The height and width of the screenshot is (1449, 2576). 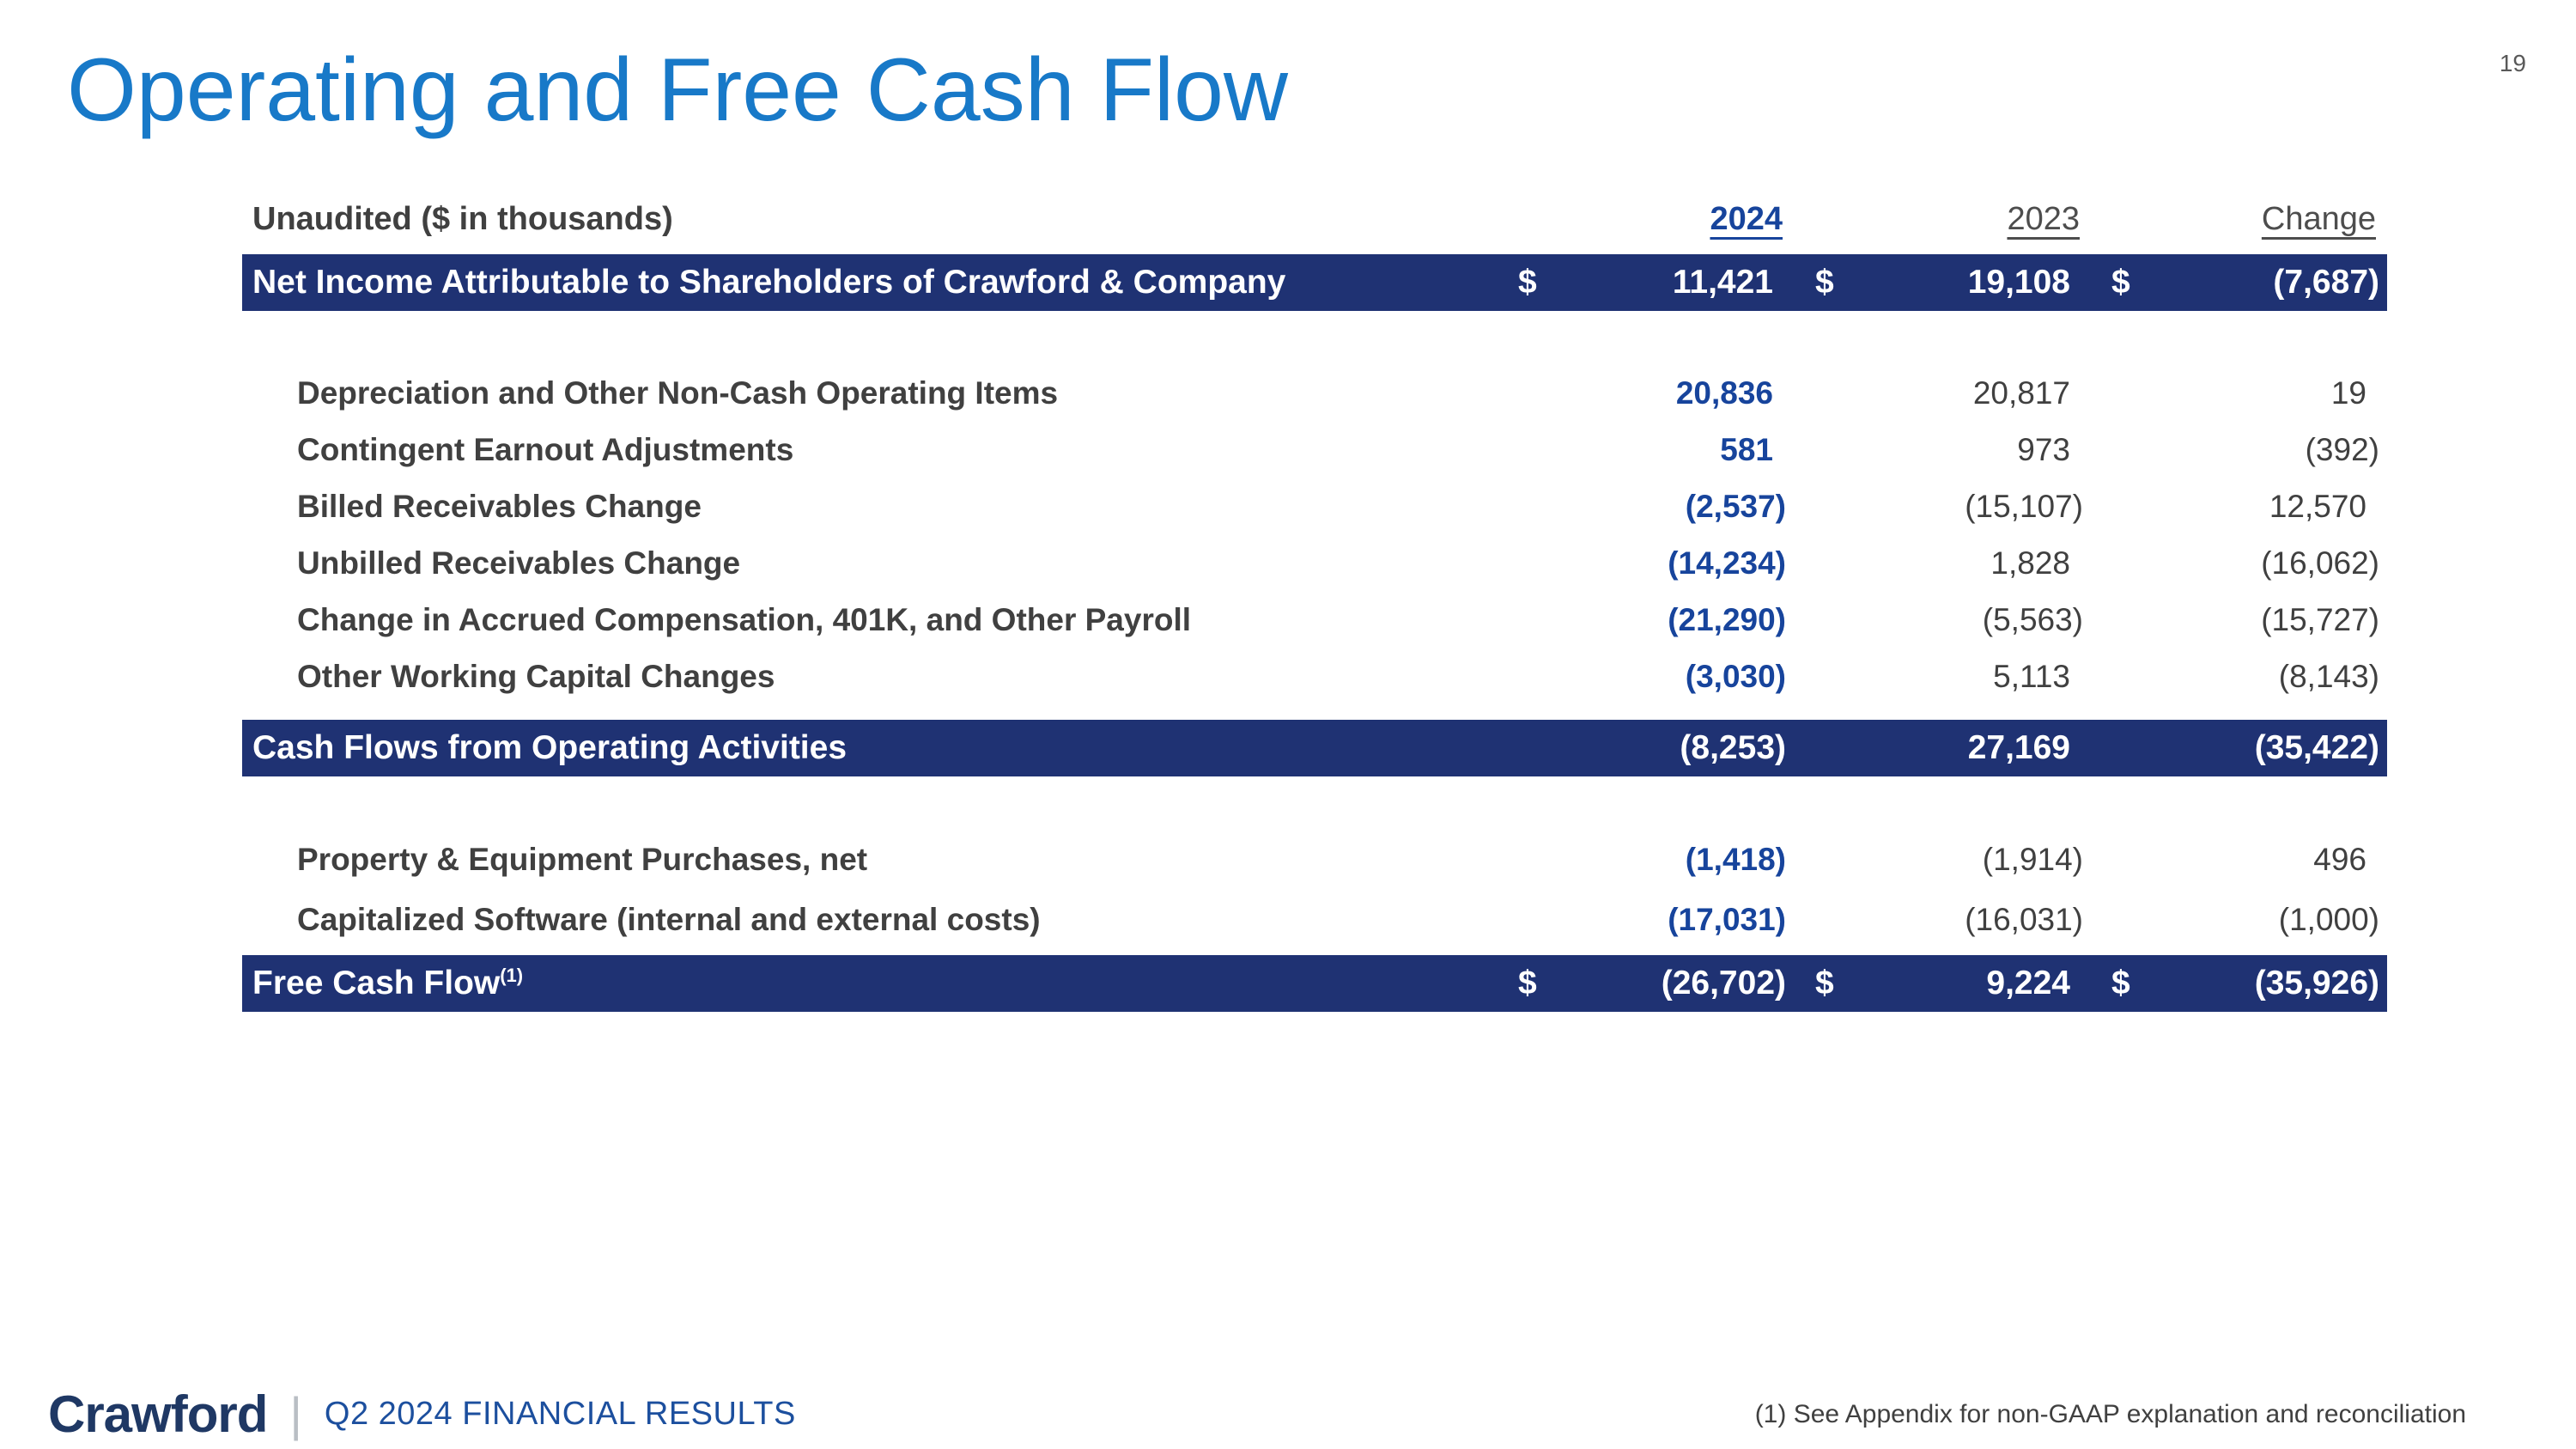 I want to click on cell-2023: 5,113, so click(x=1949, y=676).